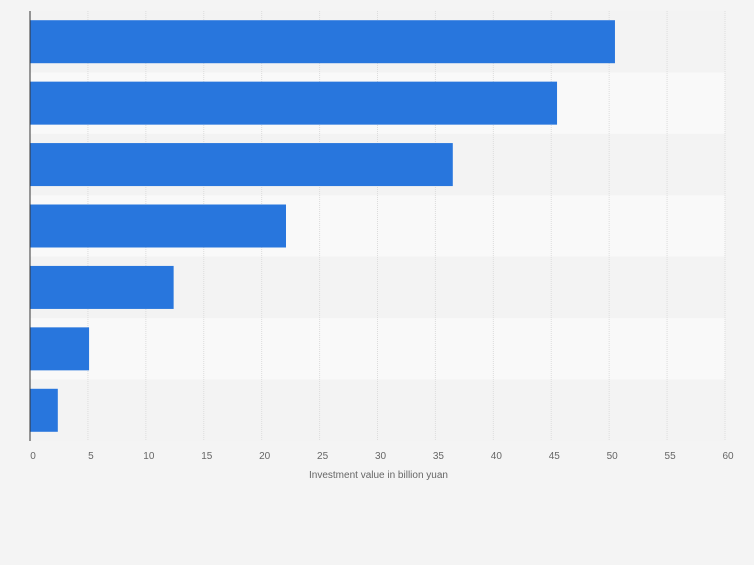 This screenshot has width=754, height=565. I want to click on x-axis-label: Investment value in billion yuan, so click(378, 475).